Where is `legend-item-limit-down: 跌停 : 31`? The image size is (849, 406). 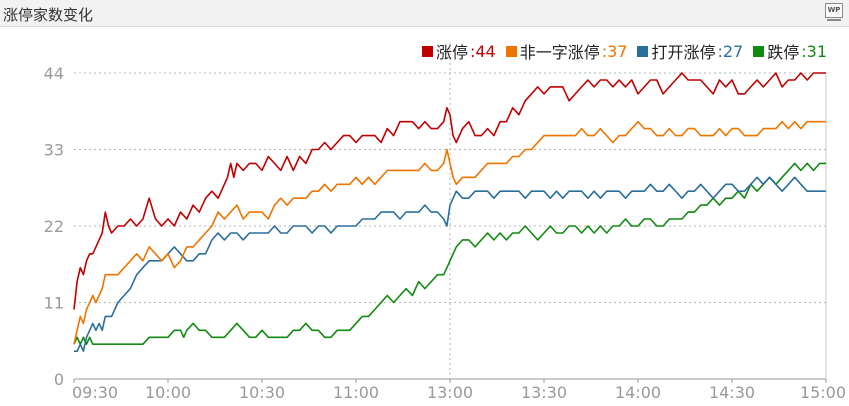
legend-item-limit-down: 跌停 : 31 is located at coordinates (790, 51).